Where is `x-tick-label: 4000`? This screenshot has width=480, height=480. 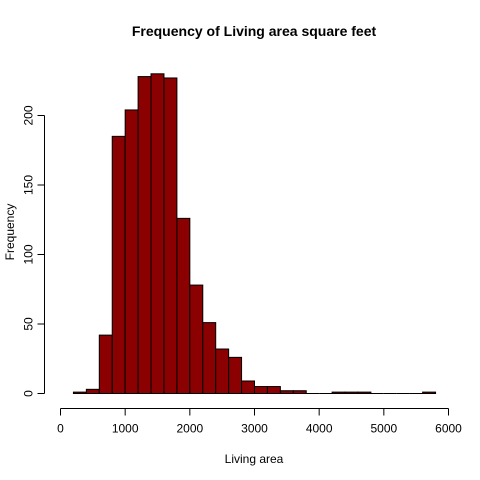
x-tick-label: 4000 is located at coordinates (319, 429).